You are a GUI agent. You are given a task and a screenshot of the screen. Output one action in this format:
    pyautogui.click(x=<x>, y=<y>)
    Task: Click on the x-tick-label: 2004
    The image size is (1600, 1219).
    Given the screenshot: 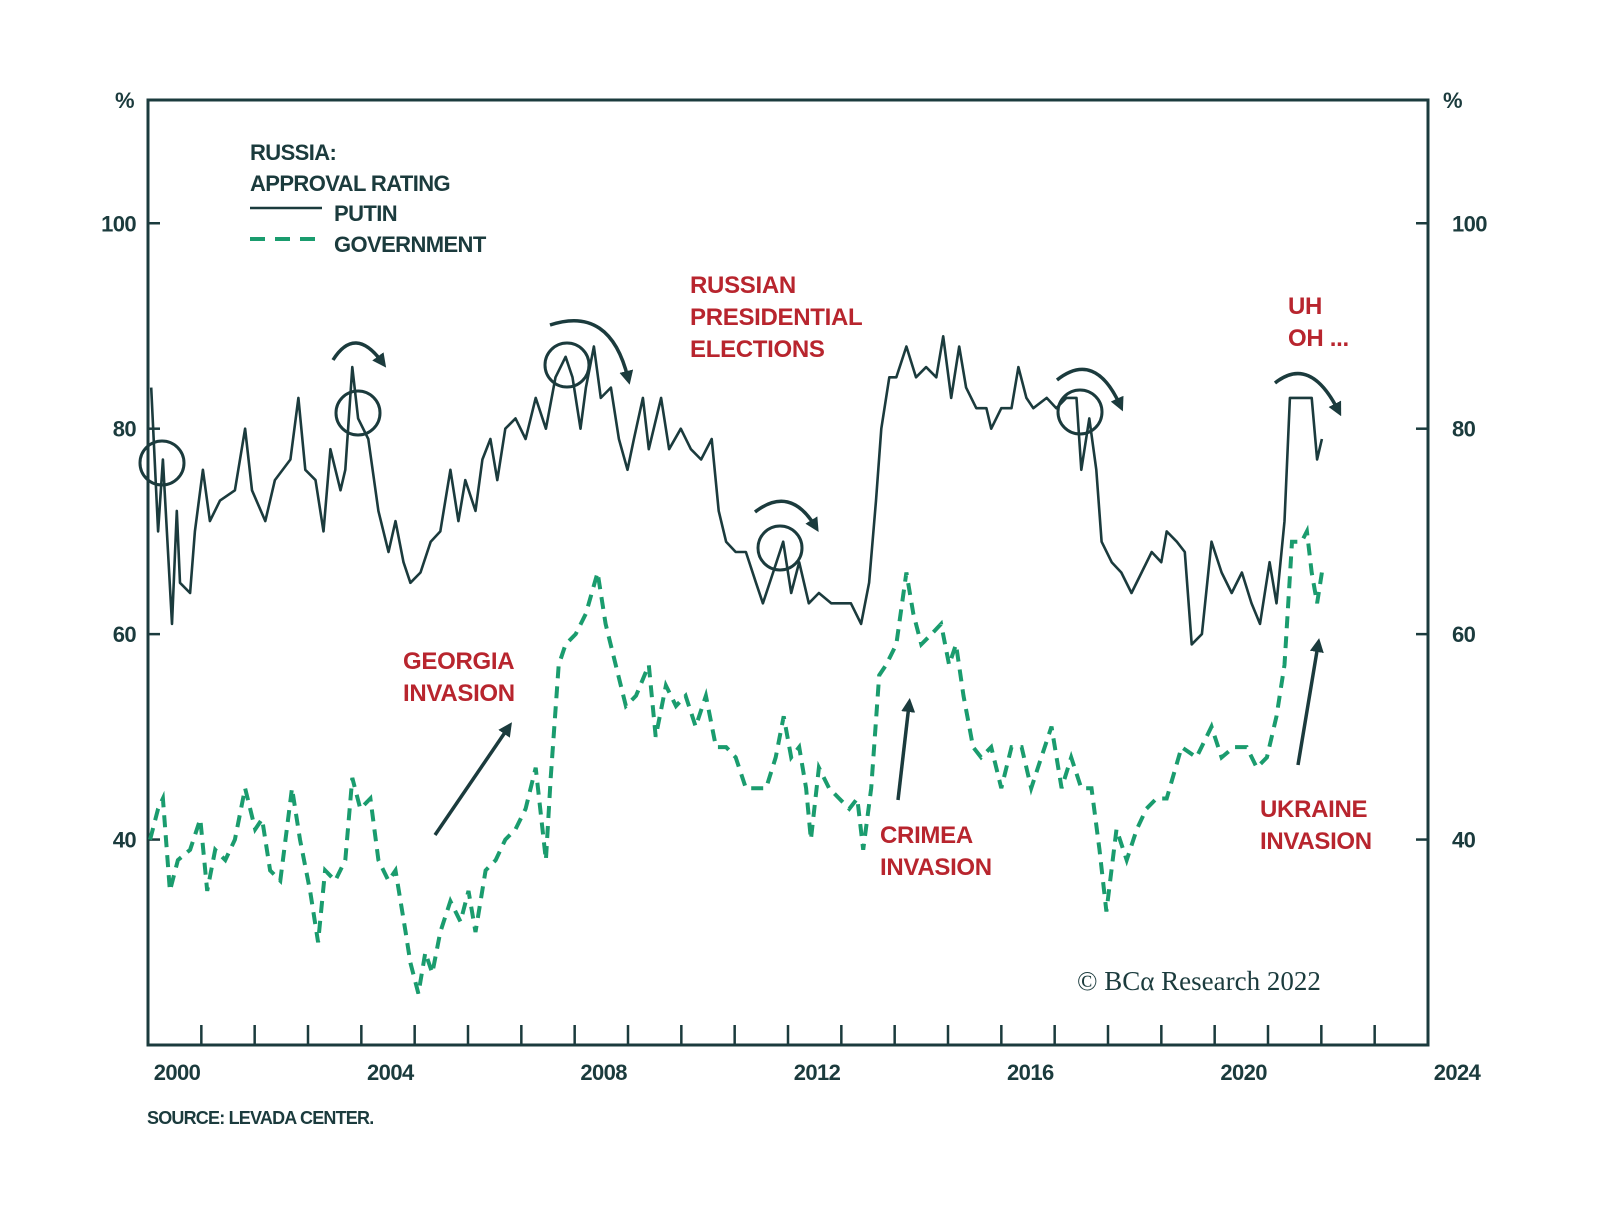 What is the action you would take?
    pyautogui.click(x=391, y=1072)
    